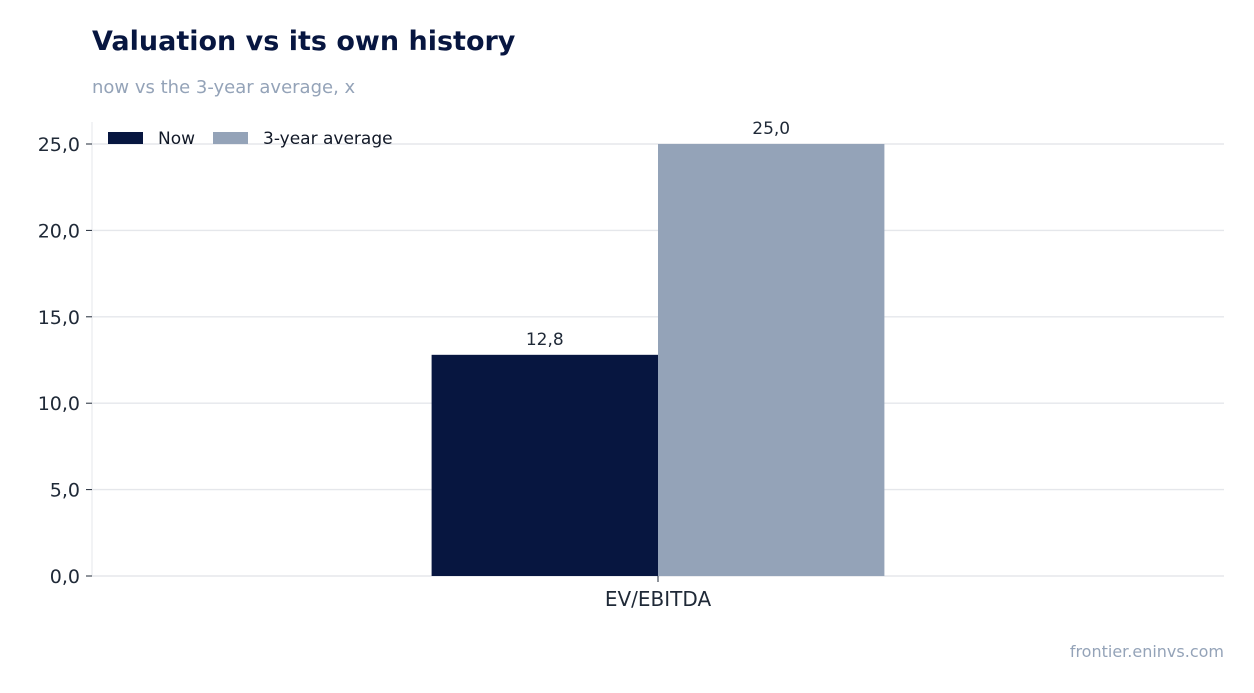  I want to click on y-tick-label: 0,0, so click(65, 577).